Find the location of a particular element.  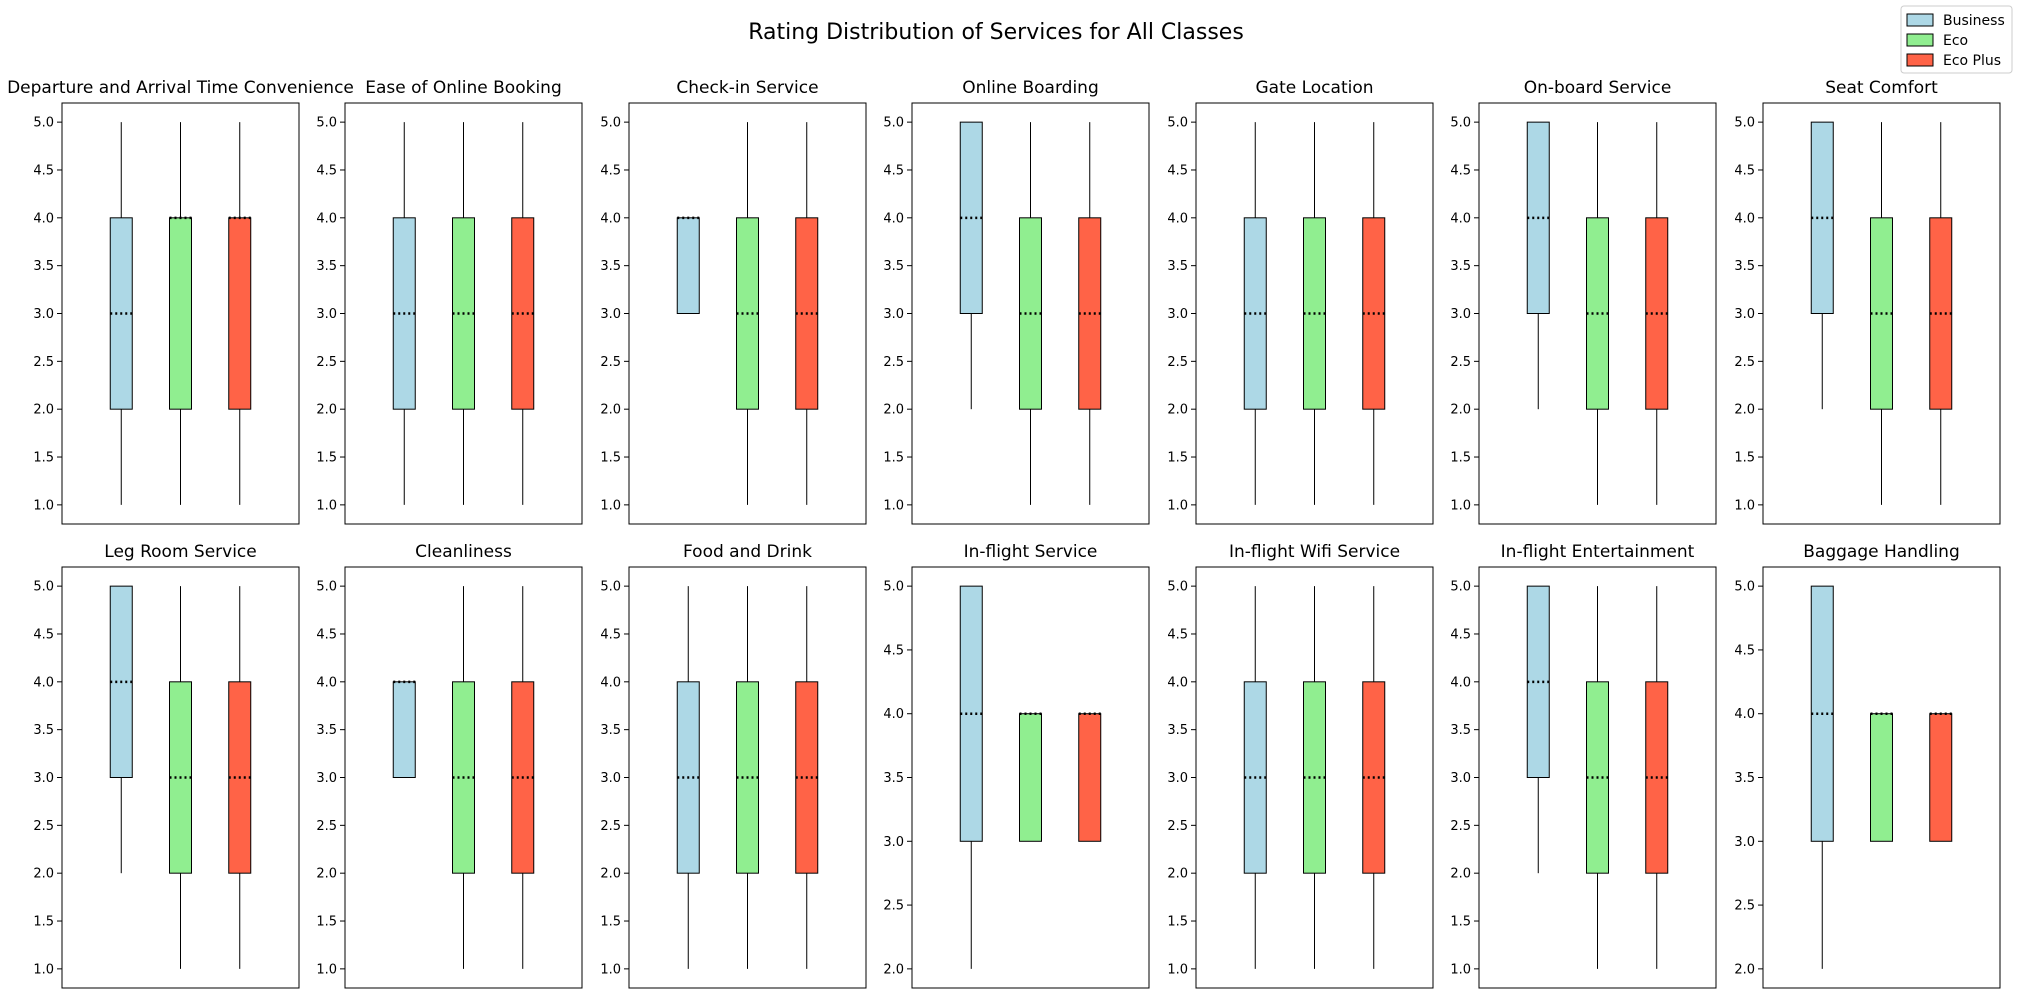

panel-gate-location: Gate Location 1.0 1.5 2.0 2.5 3.0 3.5 4.0 4.5 5.0 is located at coordinates (1300, 301).